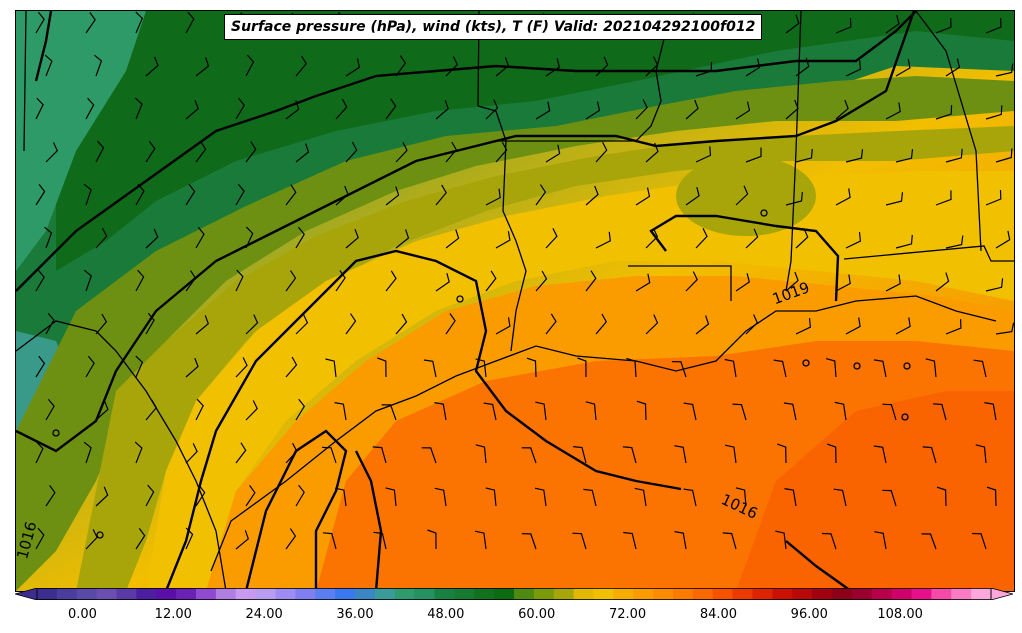 This screenshot has width=1022, height=633. What do you see at coordinates (502, 228) in the screenshot?
I see `state-border-ar-la` at bounding box center [502, 228].